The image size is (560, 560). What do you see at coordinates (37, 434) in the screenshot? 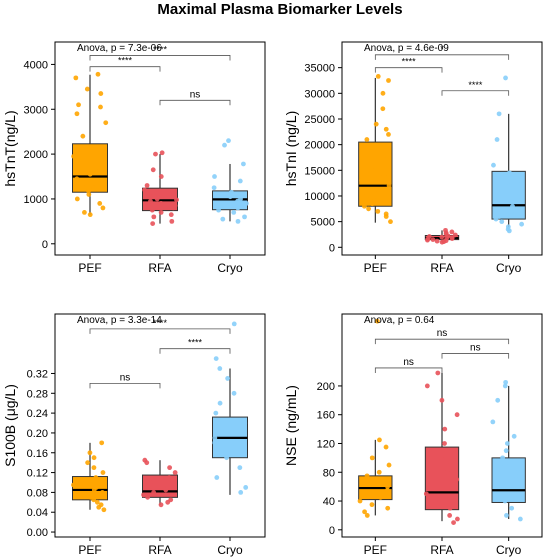
I see `y-tick-label: 0.20` at bounding box center [37, 434].